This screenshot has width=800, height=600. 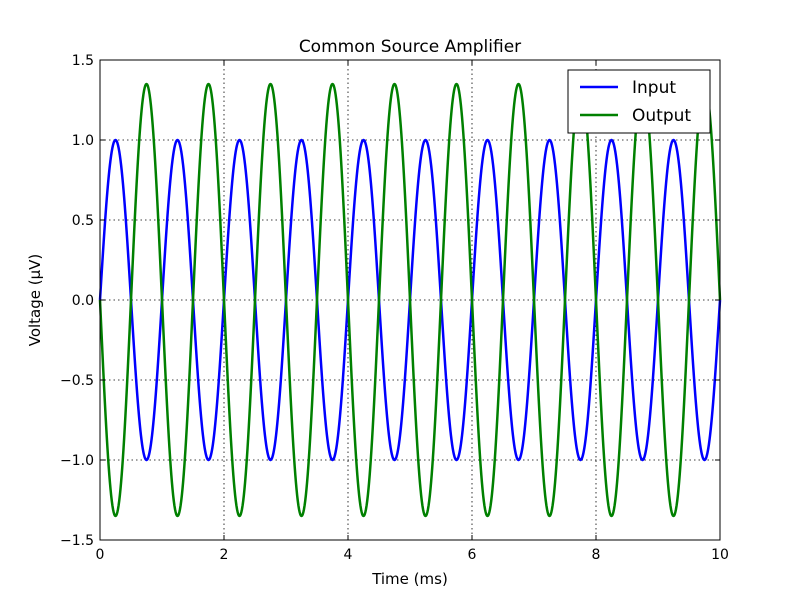 What do you see at coordinates (35, 300) in the screenshot?
I see `y-axis-label: Voltage (μV)` at bounding box center [35, 300].